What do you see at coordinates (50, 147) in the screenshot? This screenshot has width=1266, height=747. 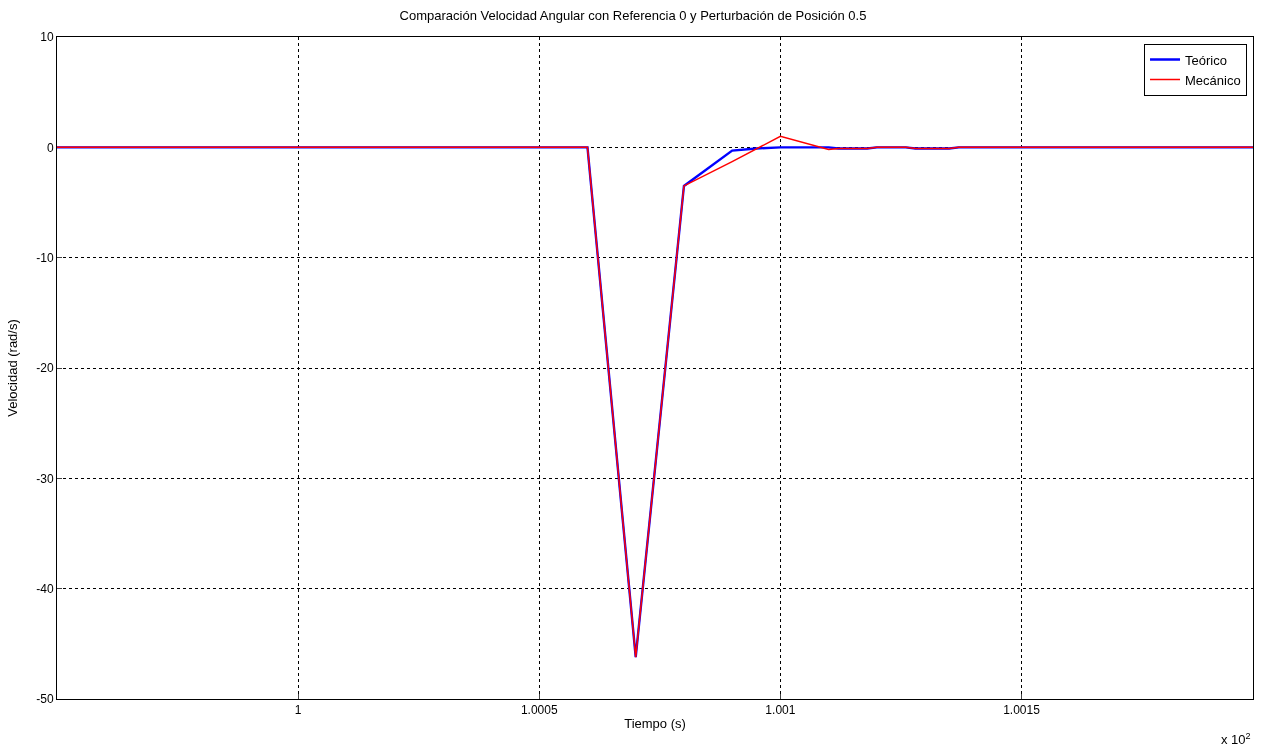 I see `y-tick-label: 0` at bounding box center [50, 147].